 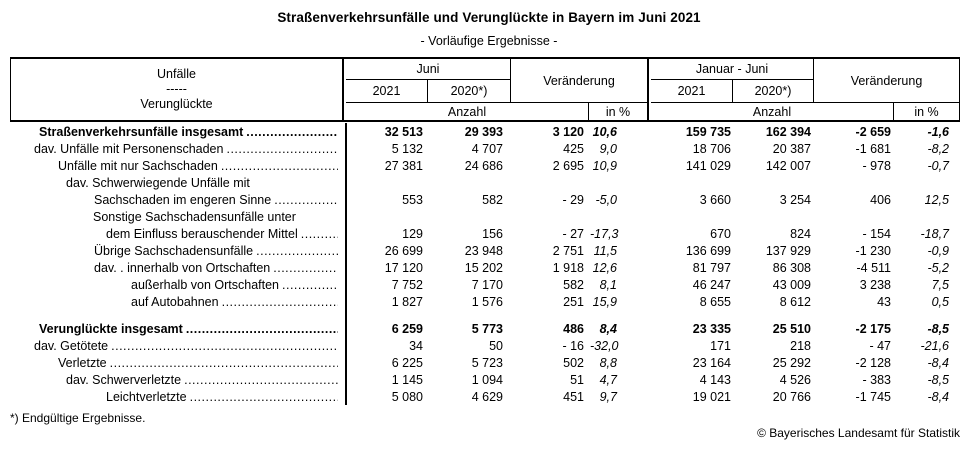 What do you see at coordinates (873, 132) in the screenshot?
I see `cell-6: -2 659` at bounding box center [873, 132].